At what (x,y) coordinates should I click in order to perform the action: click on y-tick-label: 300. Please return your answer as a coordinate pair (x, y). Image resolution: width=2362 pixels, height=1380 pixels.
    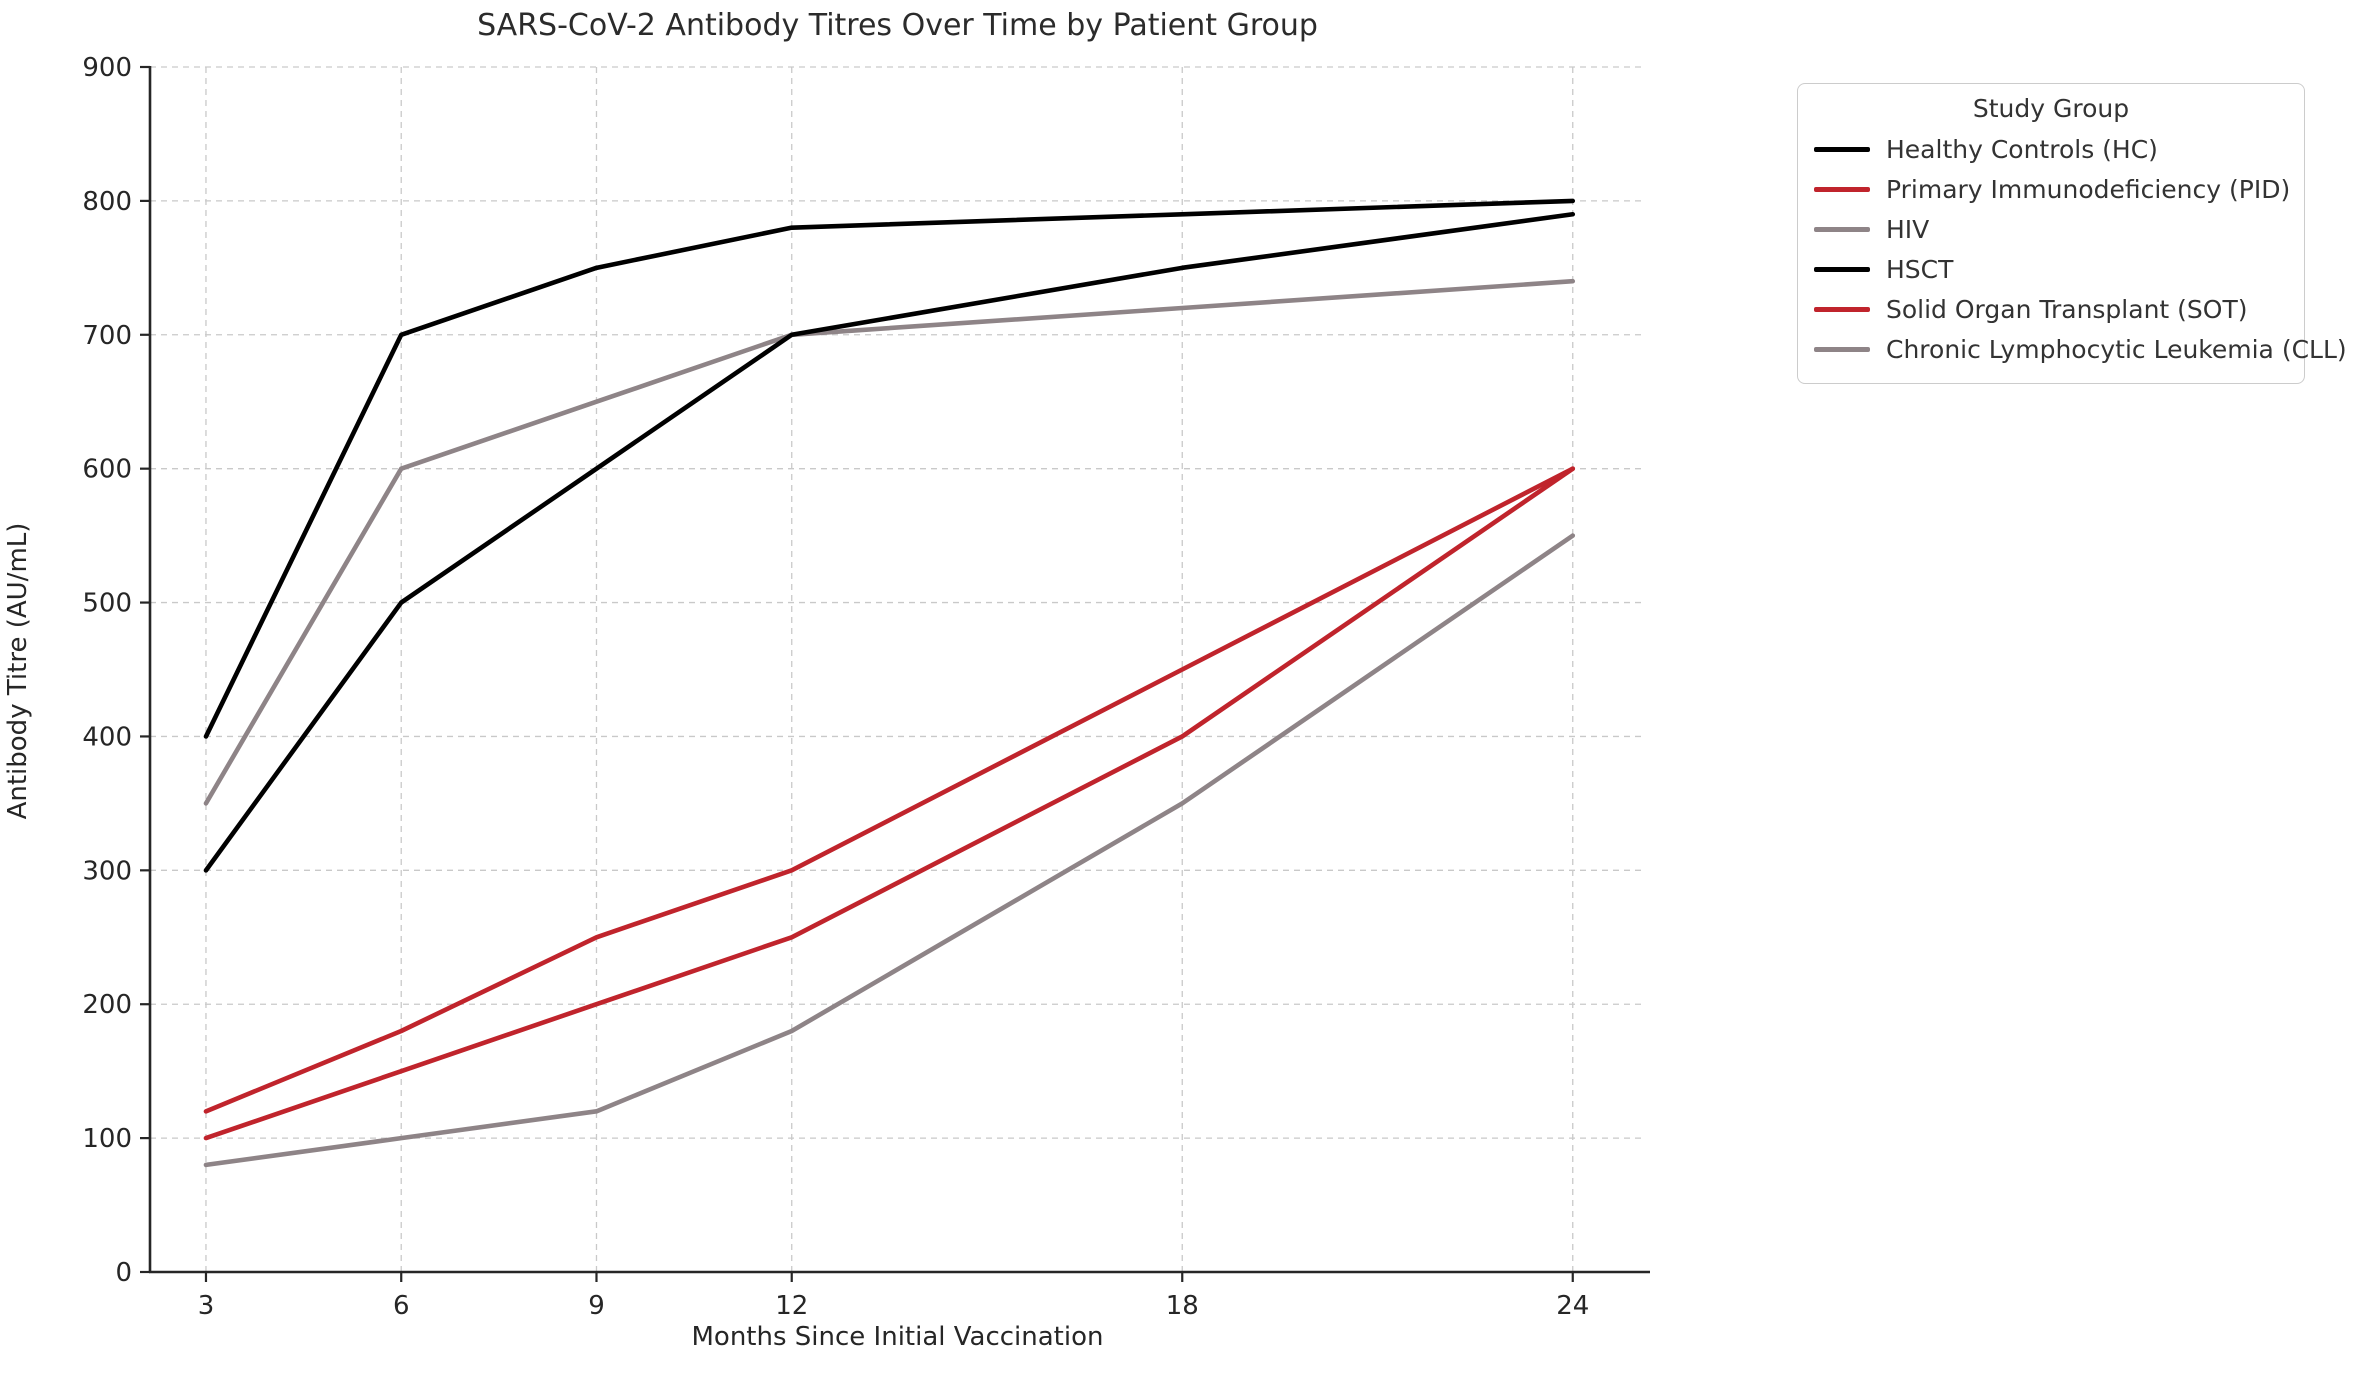
    Looking at the image, I should click on (107, 871).